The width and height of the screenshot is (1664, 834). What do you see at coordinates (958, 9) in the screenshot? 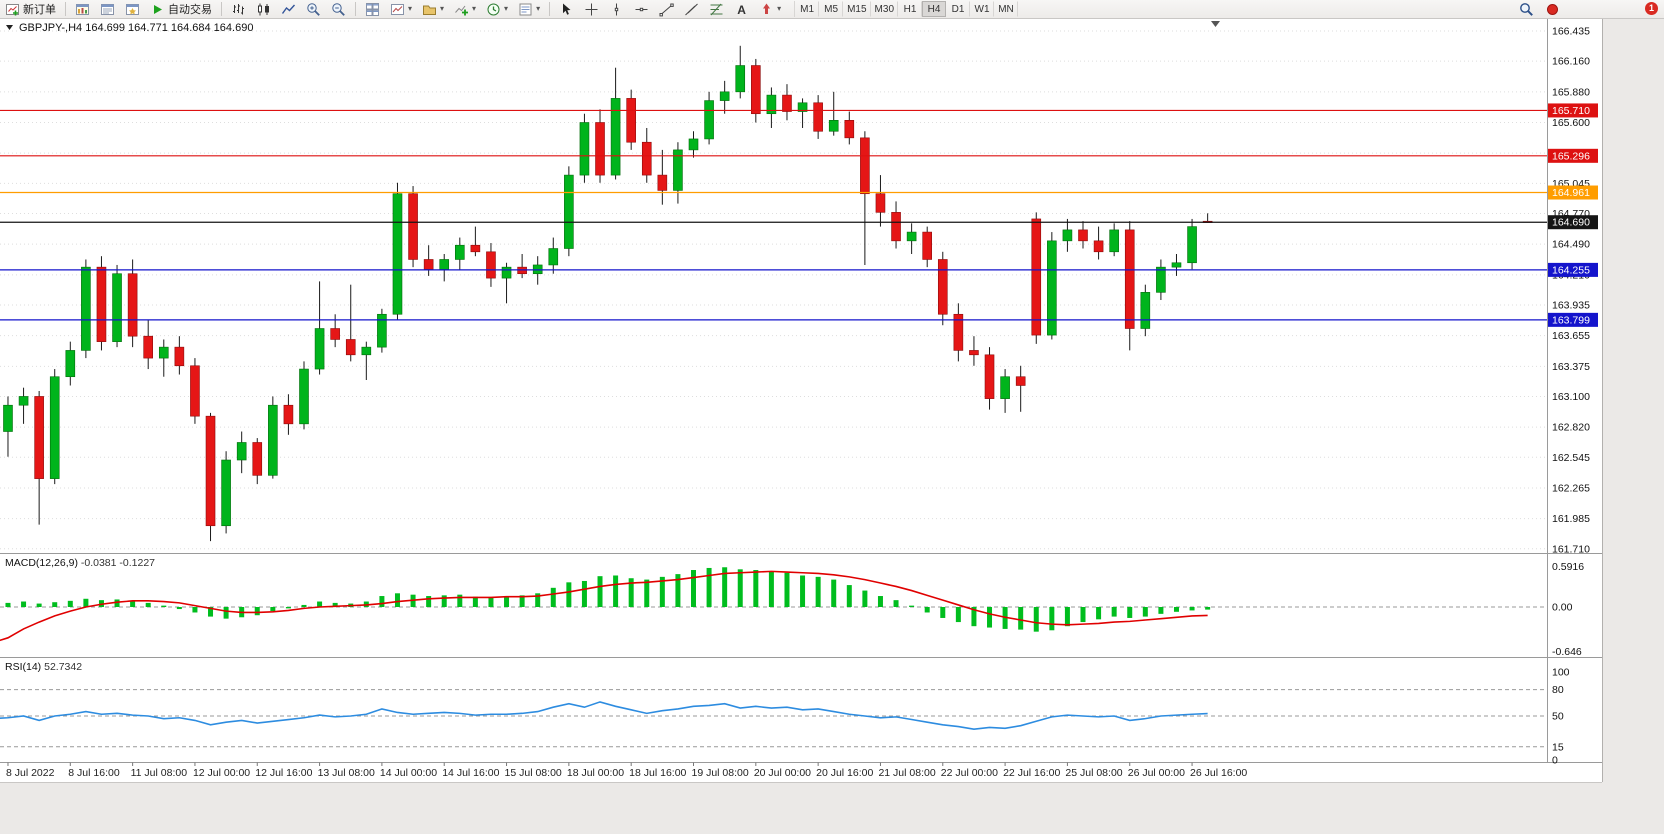
I see `timeframe-button-d1: D1` at bounding box center [958, 9].